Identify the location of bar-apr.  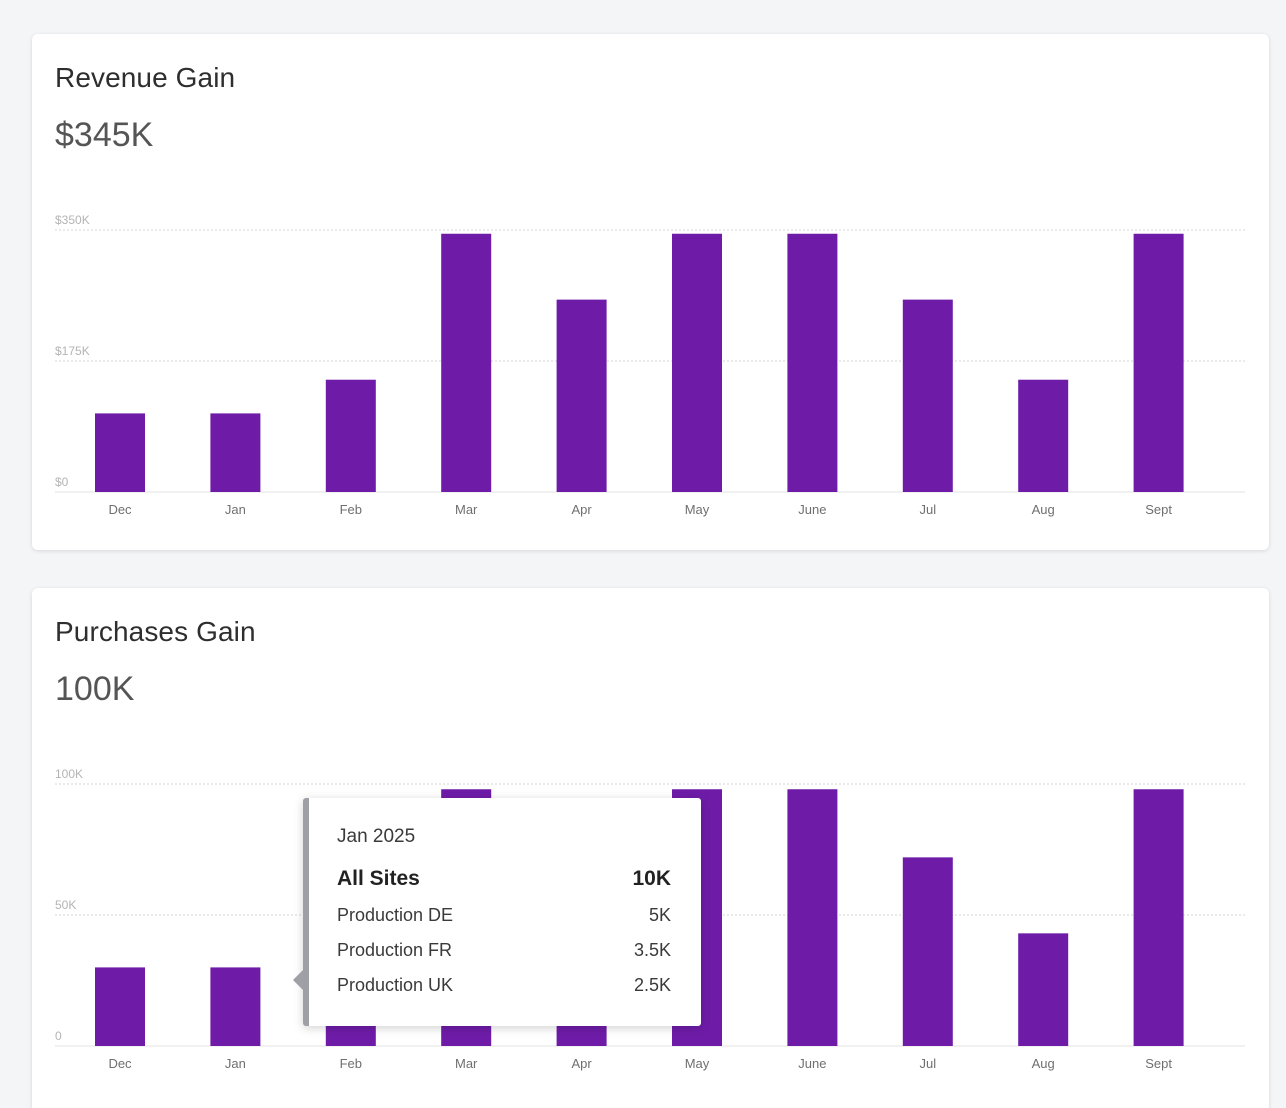
(581, 395).